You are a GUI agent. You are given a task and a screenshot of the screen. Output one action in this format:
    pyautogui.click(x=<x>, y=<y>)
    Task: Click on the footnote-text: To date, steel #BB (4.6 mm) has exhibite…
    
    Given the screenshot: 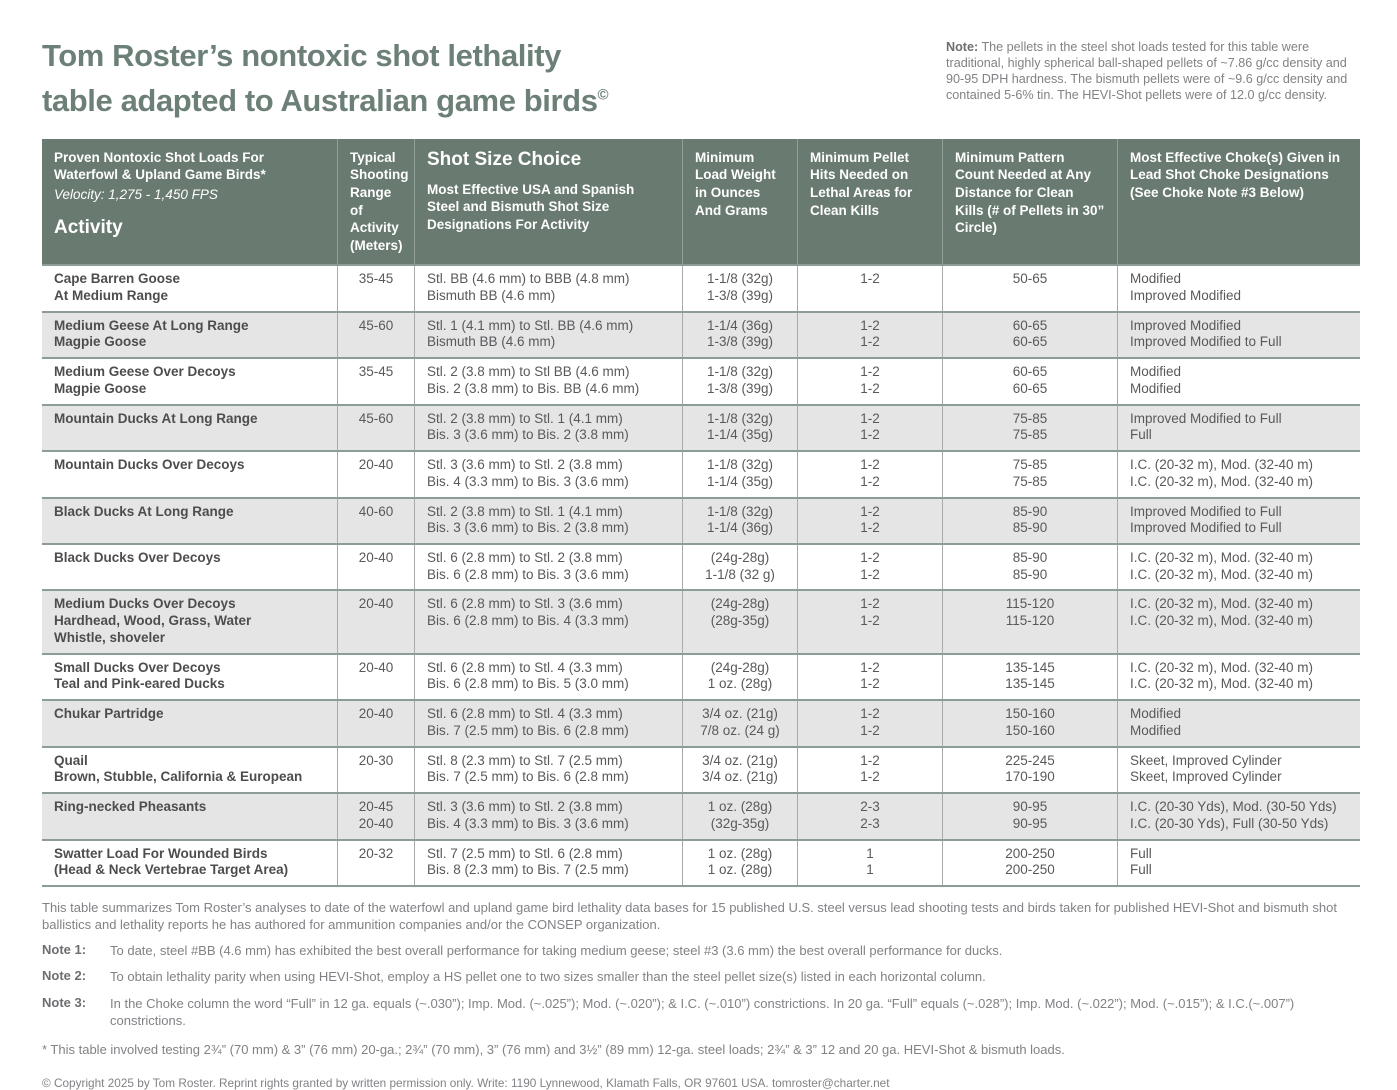 What is the action you would take?
    pyautogui.click(x=556, y=951)
    